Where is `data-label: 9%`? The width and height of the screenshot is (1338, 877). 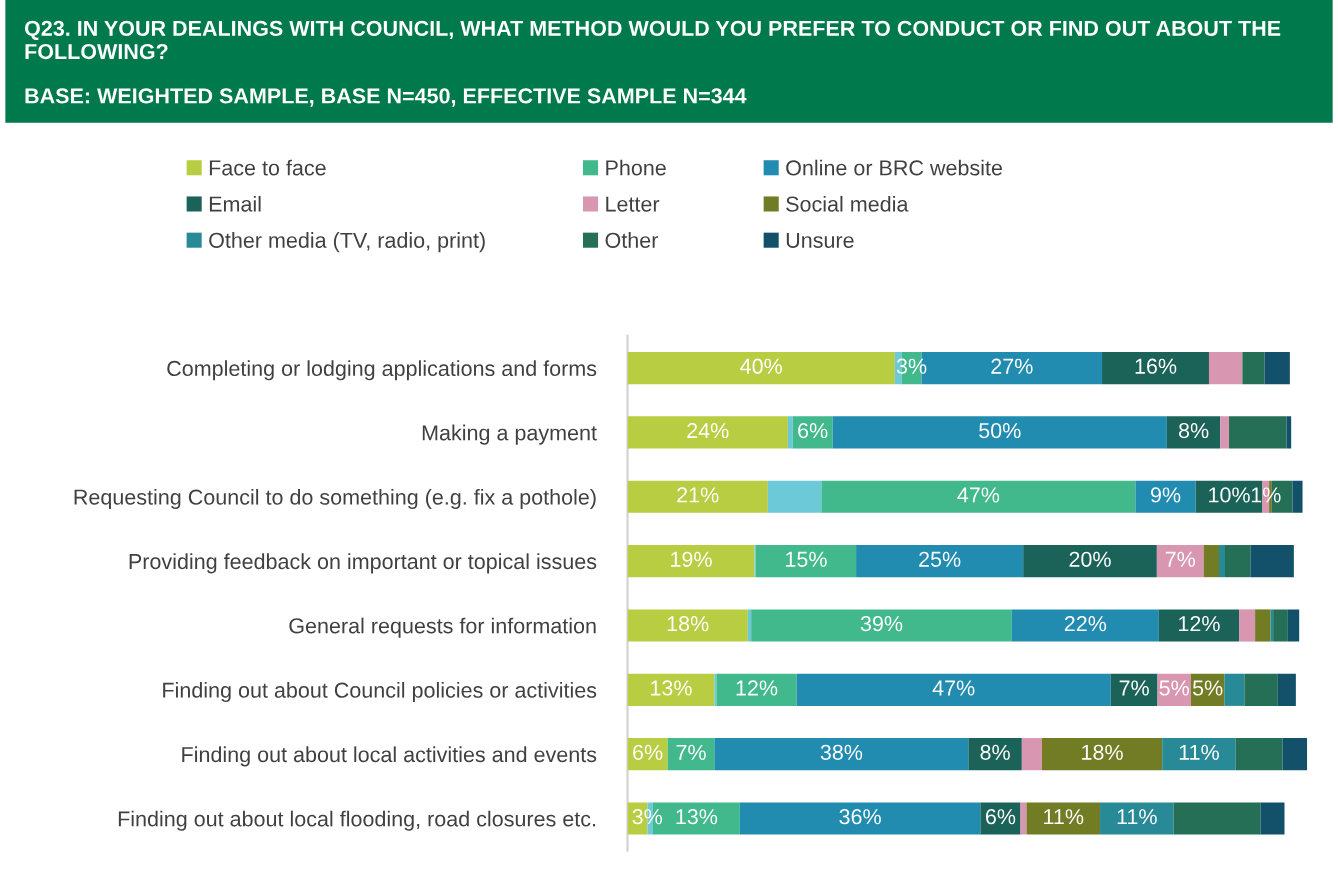 data-label: 9% is located at coordinates (1165, 495).